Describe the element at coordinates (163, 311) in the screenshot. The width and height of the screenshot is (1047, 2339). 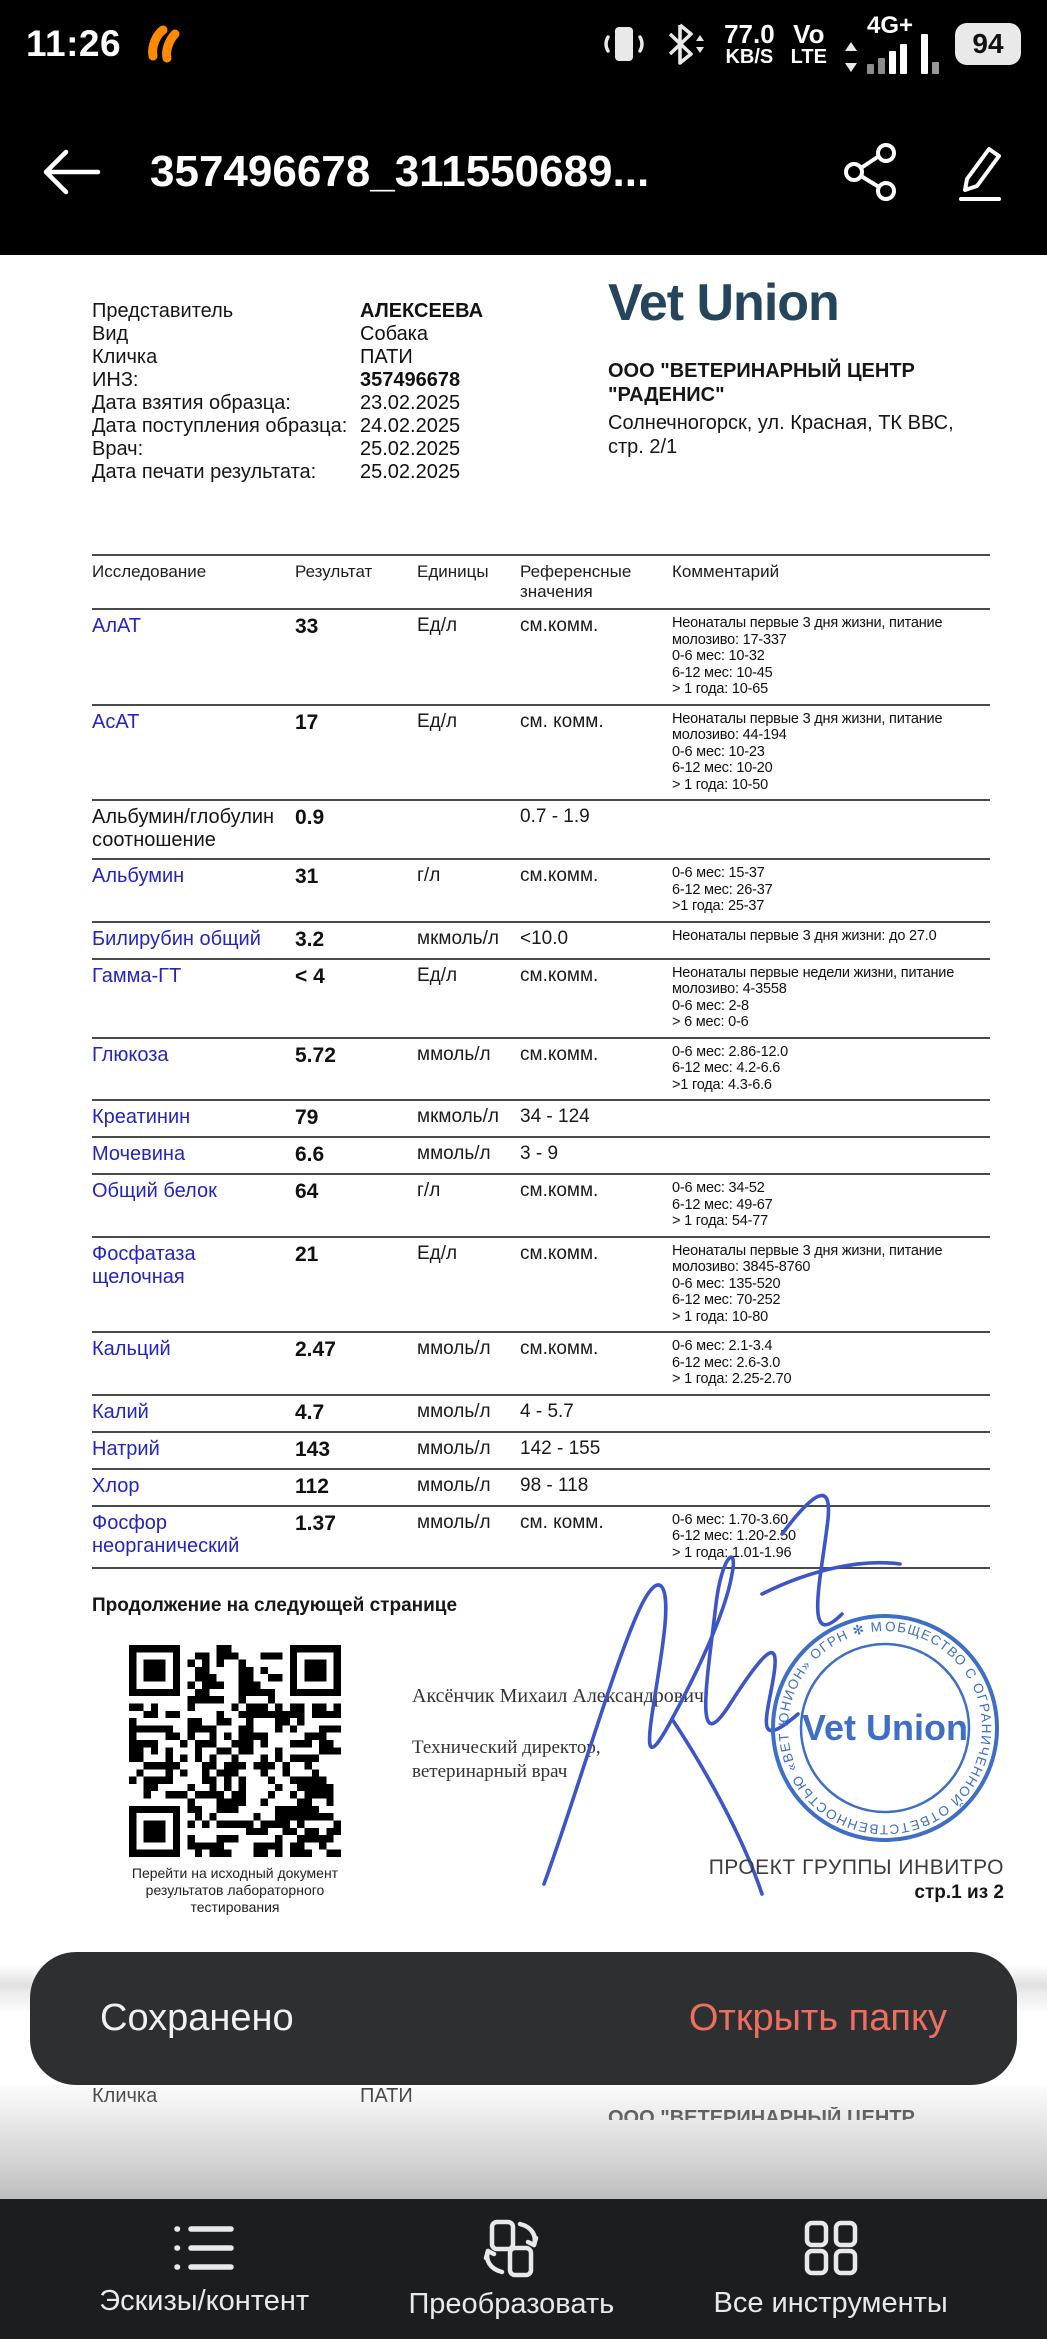
I see `info-label: Представитель` at that location.